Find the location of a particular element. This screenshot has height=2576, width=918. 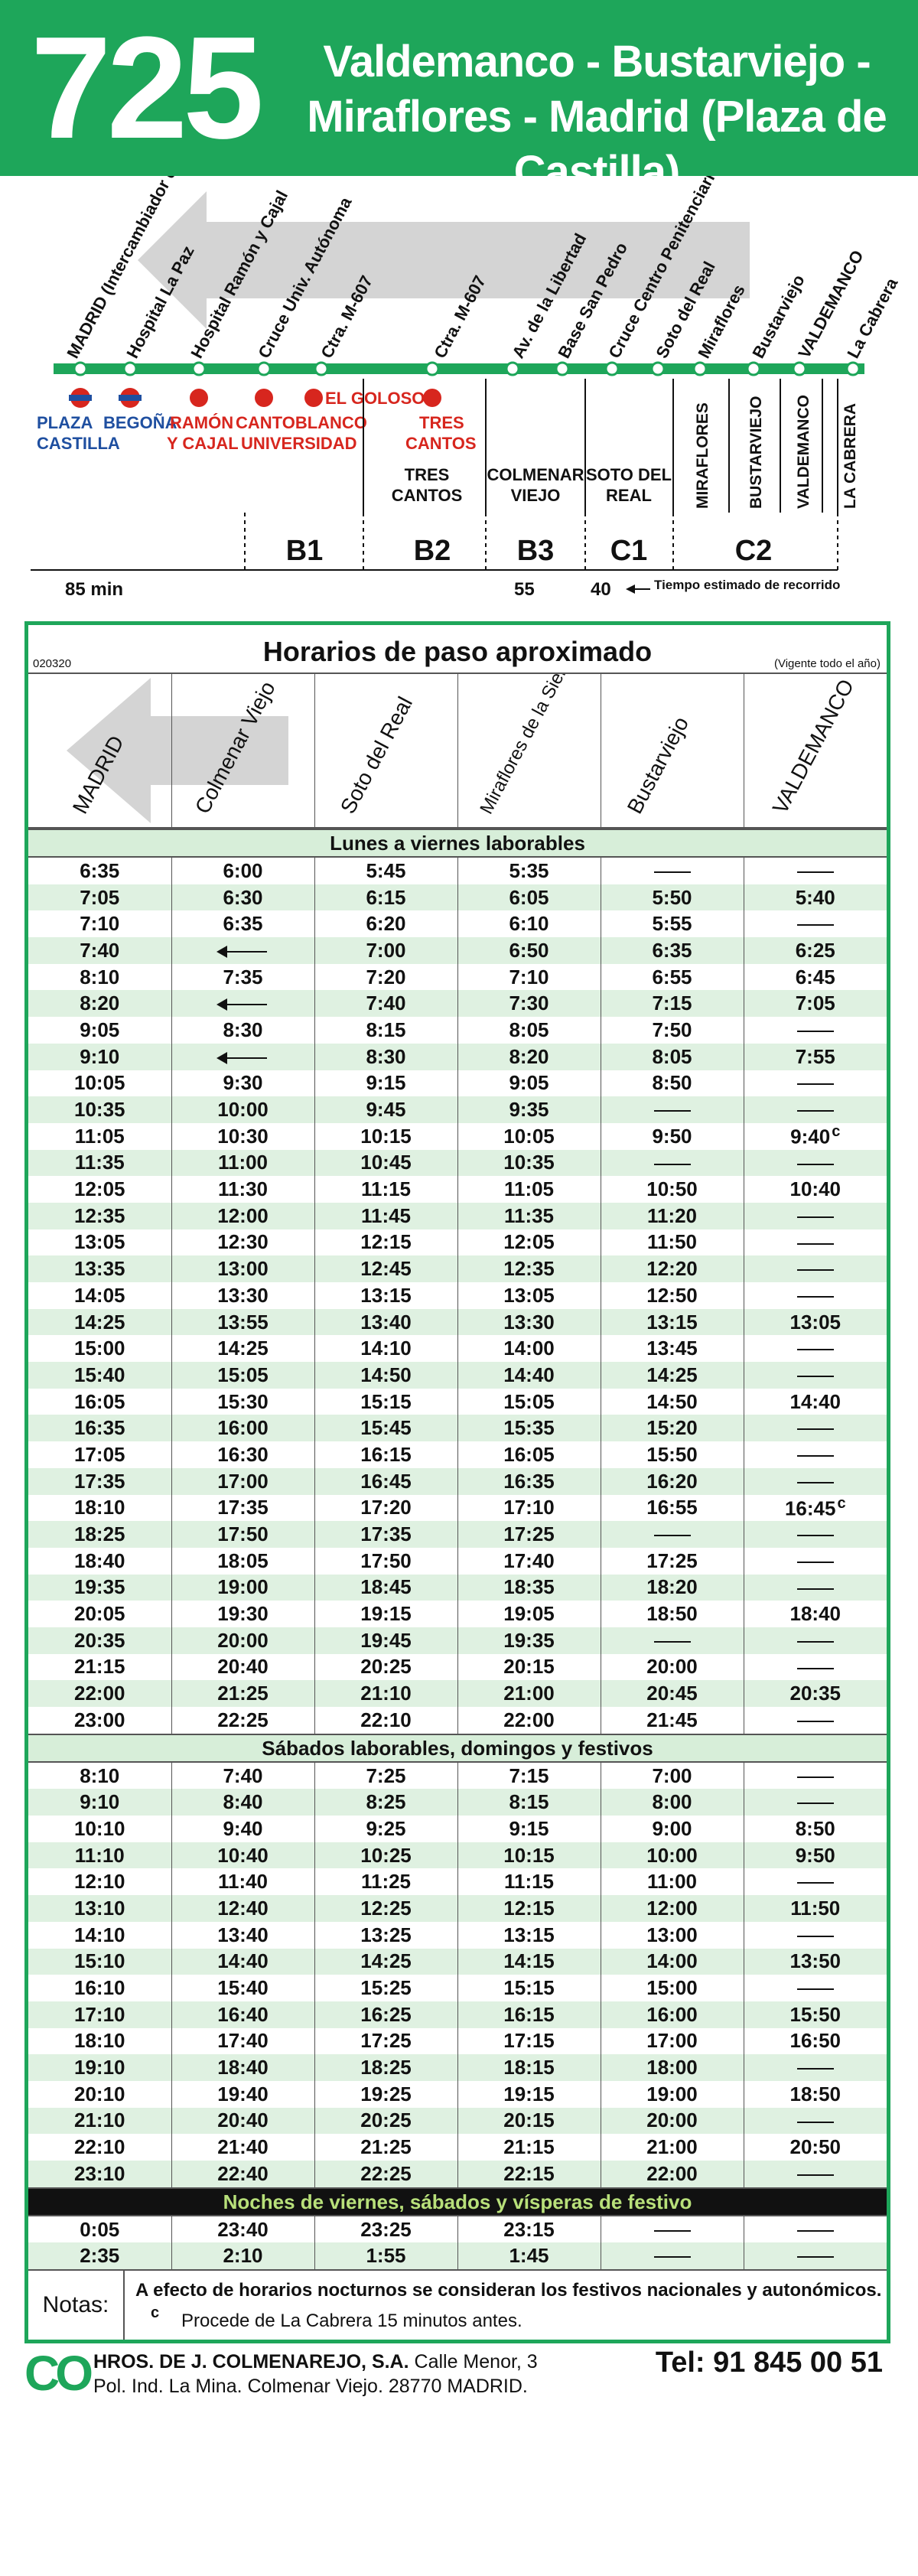

time-cell: 11:15 is located at coordinates (385, 1190).